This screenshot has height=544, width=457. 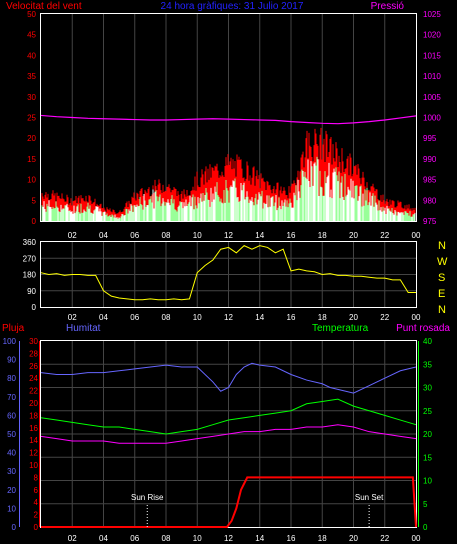 What do you see at coordinates (31, 14) in the screenshot?
I see `wind-y-tick-label: 50` at bounding box center [31, 14].